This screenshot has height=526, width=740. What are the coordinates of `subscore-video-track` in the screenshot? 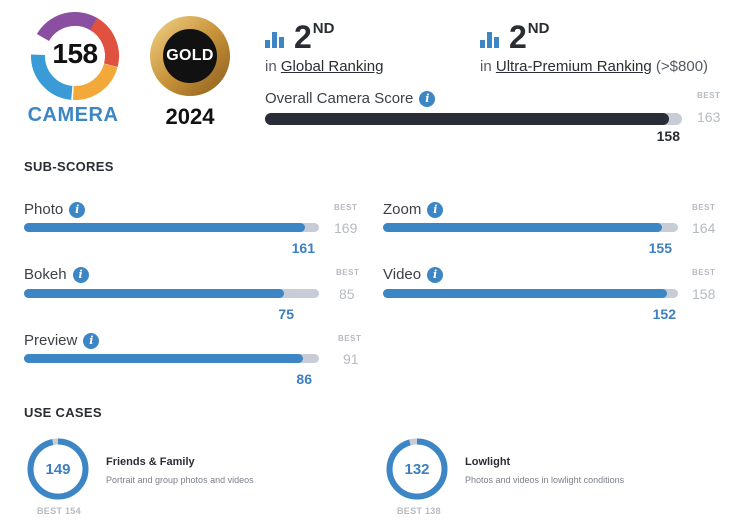 It's located at (530, 293).